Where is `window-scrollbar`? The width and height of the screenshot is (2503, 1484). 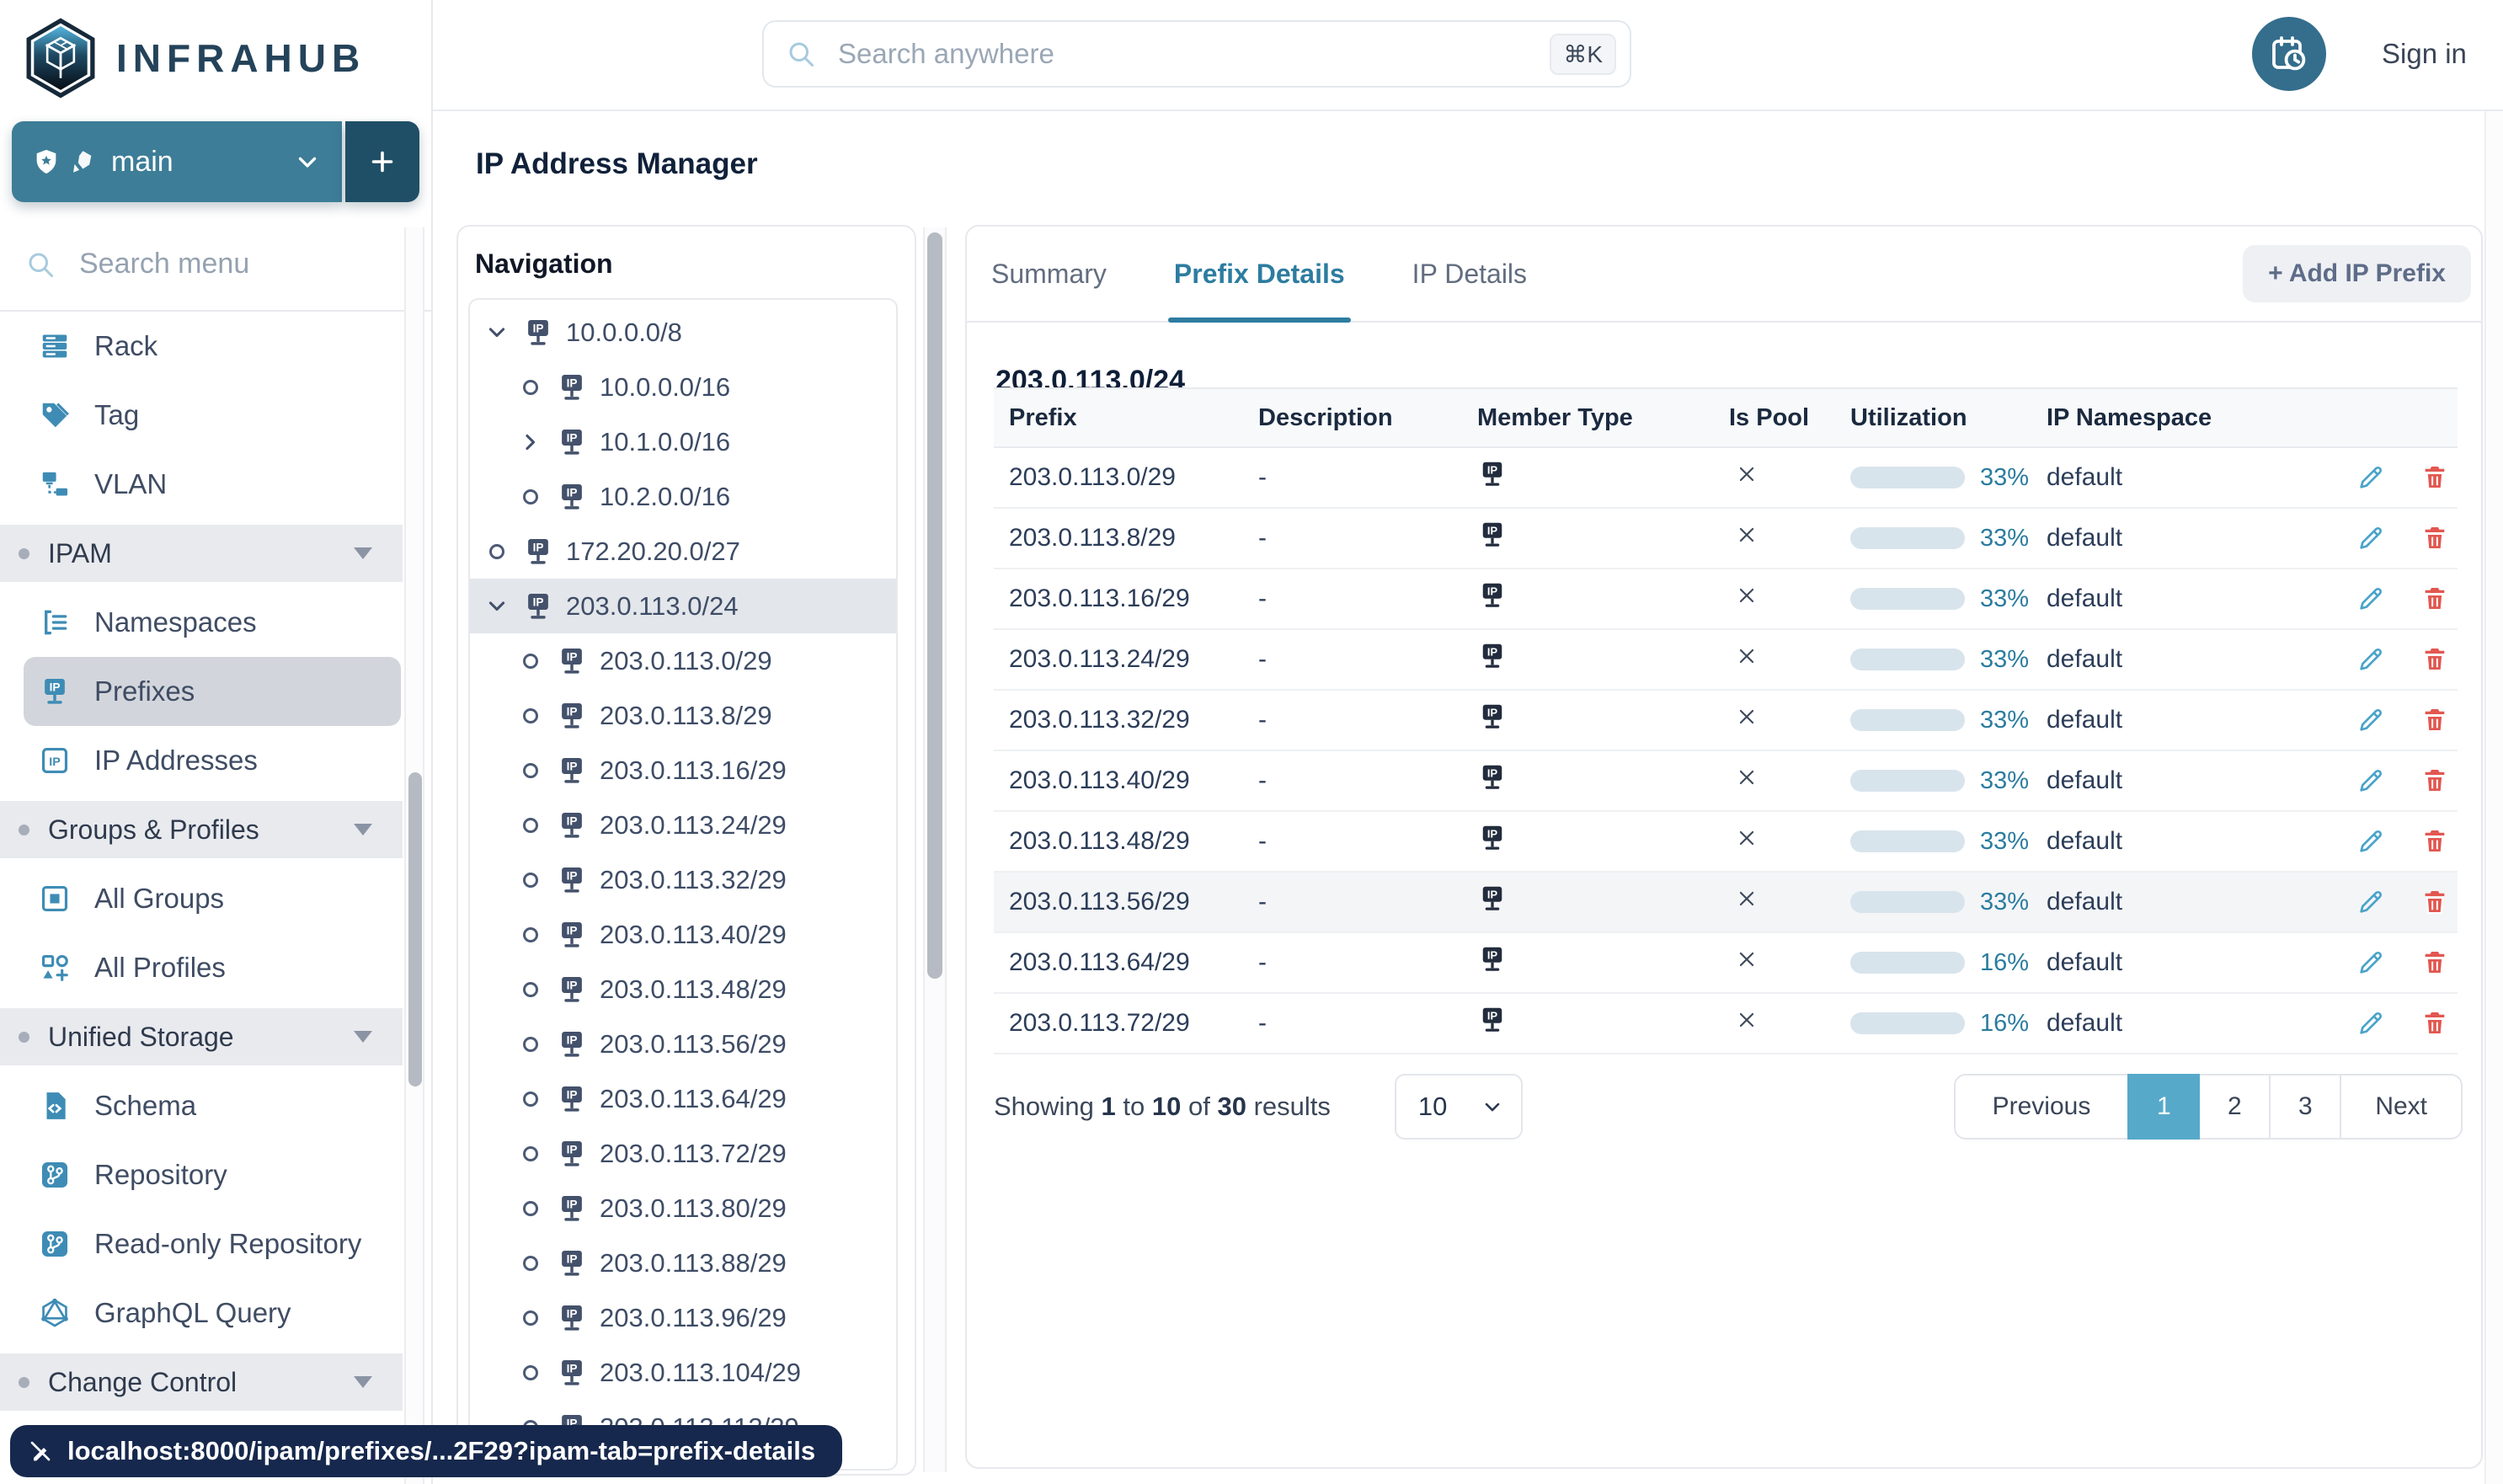 window-scrollbar is located at coordinates (2493, 798).